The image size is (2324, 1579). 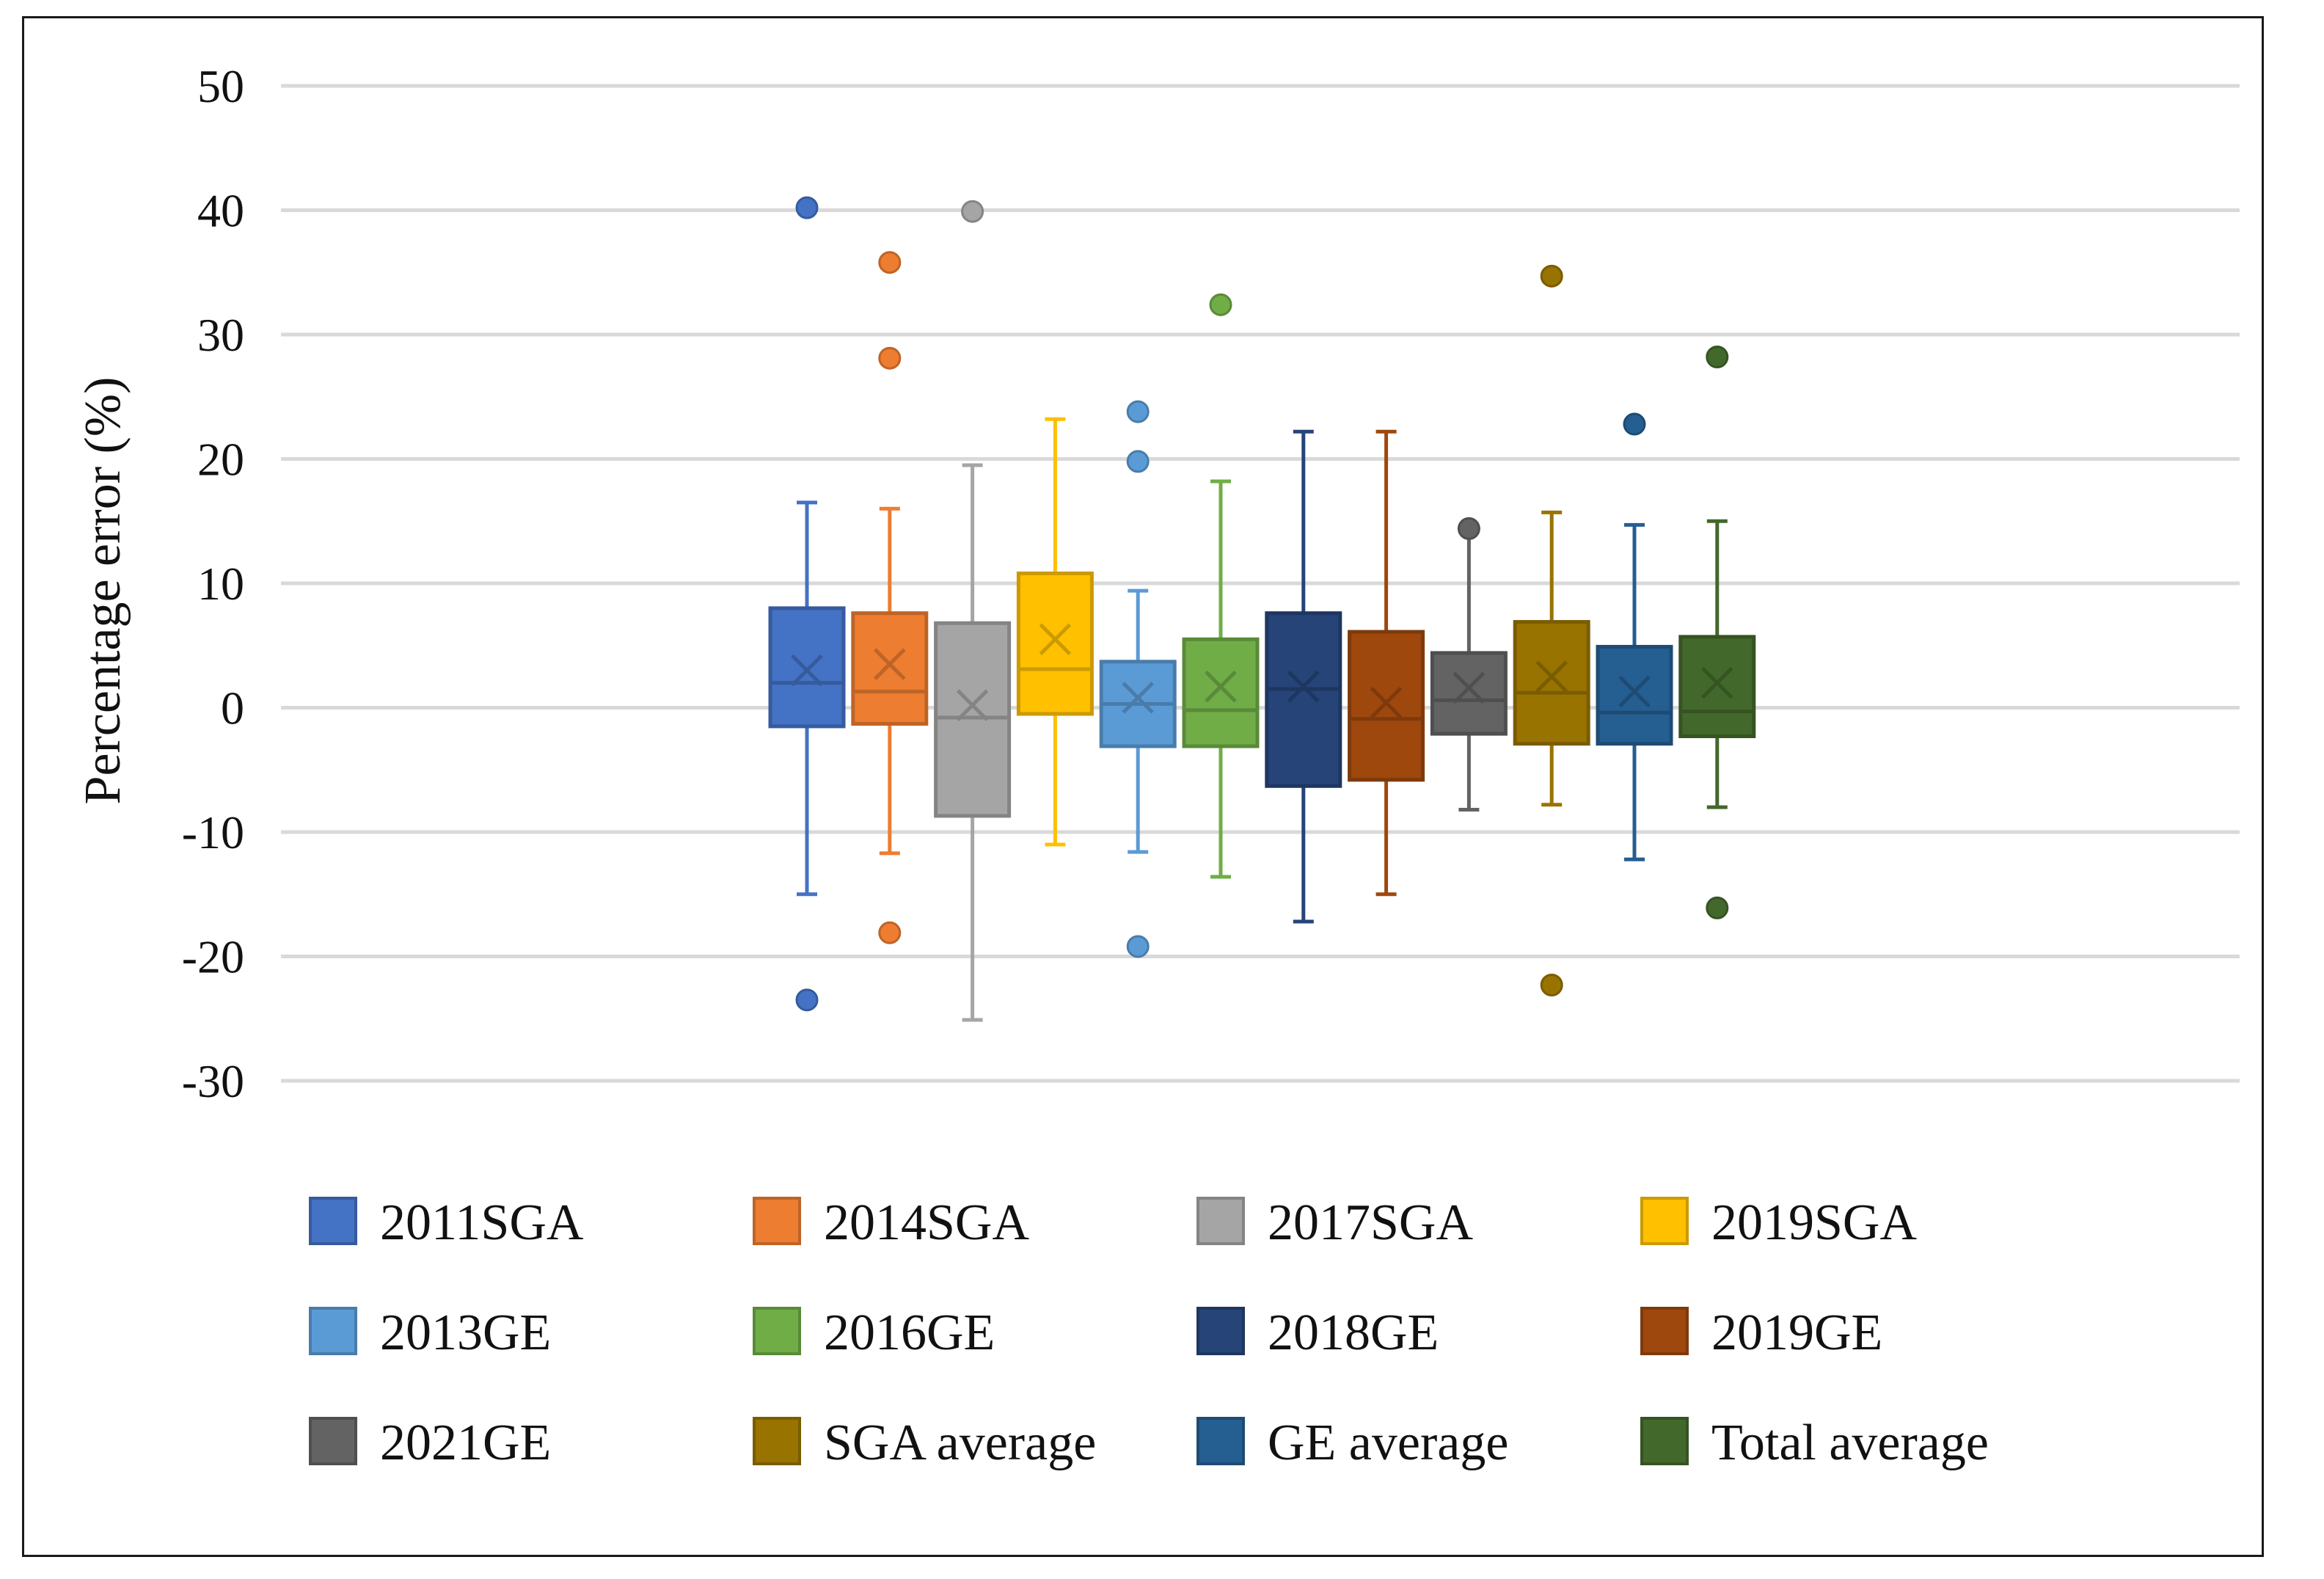 I want to click on legend-item-2016ge: 2016GE, so click(x=874, y=1333).